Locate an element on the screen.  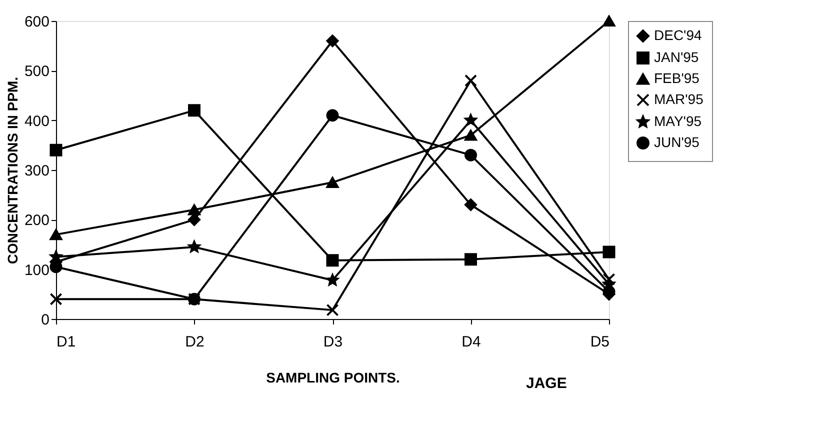
legend-label: JAN'95 is located at coordinates (676, 57).